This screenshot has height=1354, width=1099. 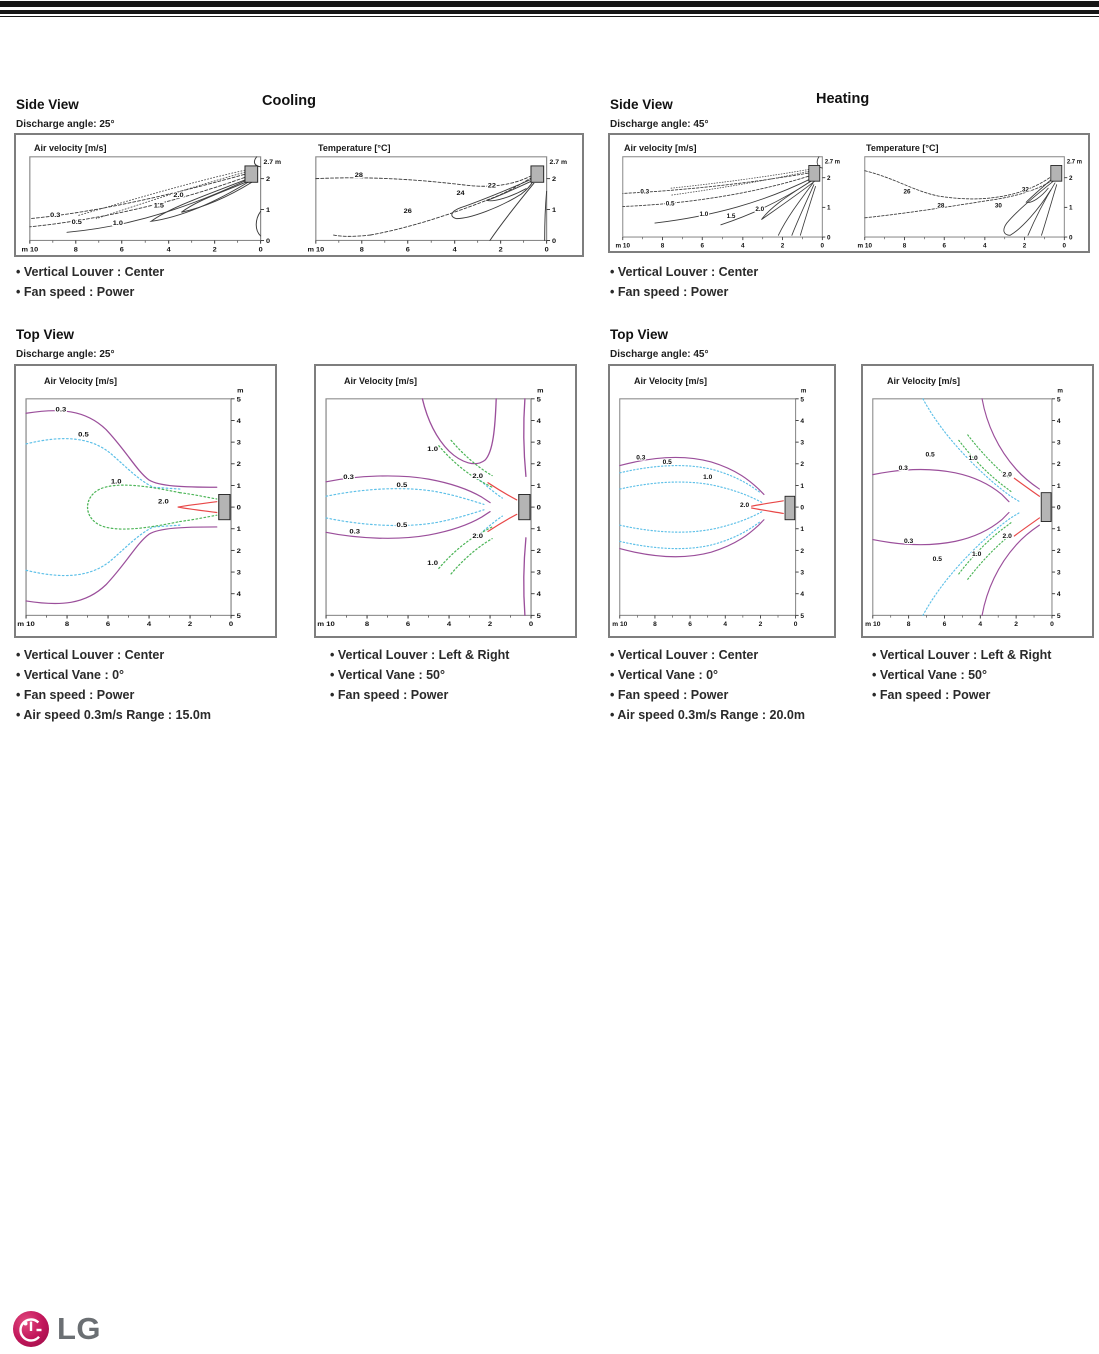 I want to click on note-line: Vertical Vane : 50°, so click(x=419, y=675).